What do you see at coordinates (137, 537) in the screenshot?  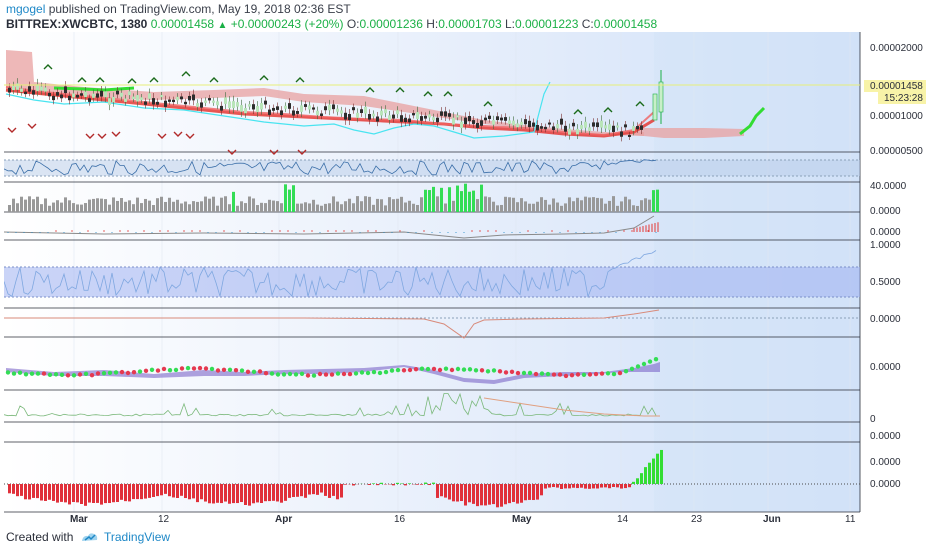 I see `tradingview-brand-link: TradingView` at bounding box center [137, 537].